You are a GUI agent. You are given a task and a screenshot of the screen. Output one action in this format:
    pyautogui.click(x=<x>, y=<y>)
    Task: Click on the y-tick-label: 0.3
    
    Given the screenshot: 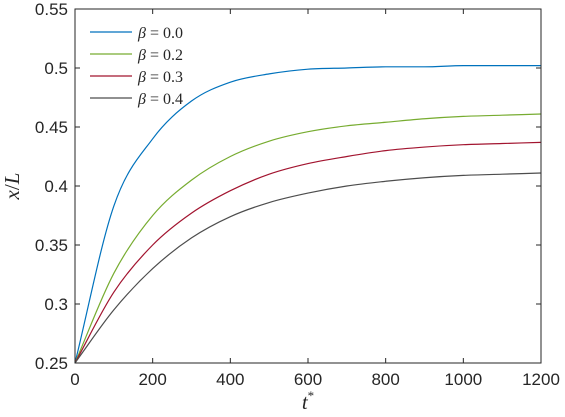 What is the action you would take?
    pyautogui.click(x=56, y=304)
    